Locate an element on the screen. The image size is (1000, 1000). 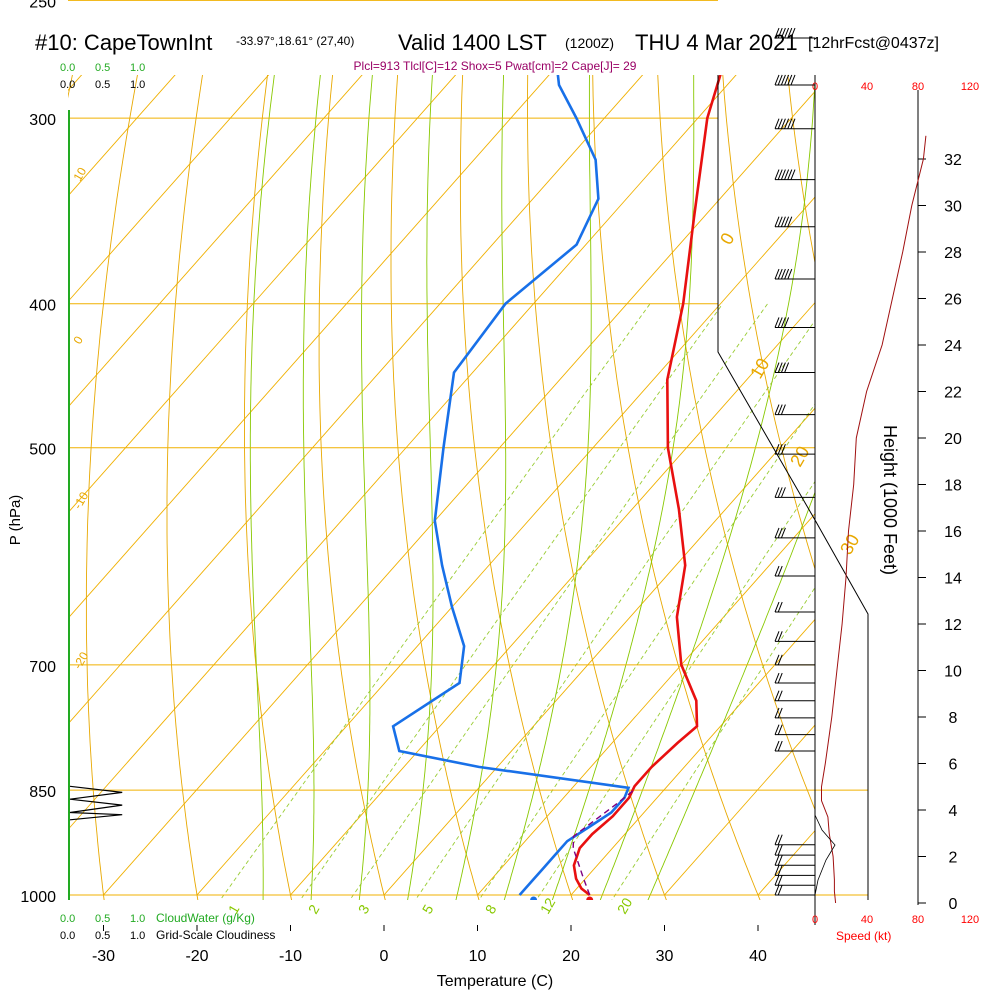
dry-adiabat-label: 20 is located at coordinates (799, 456).